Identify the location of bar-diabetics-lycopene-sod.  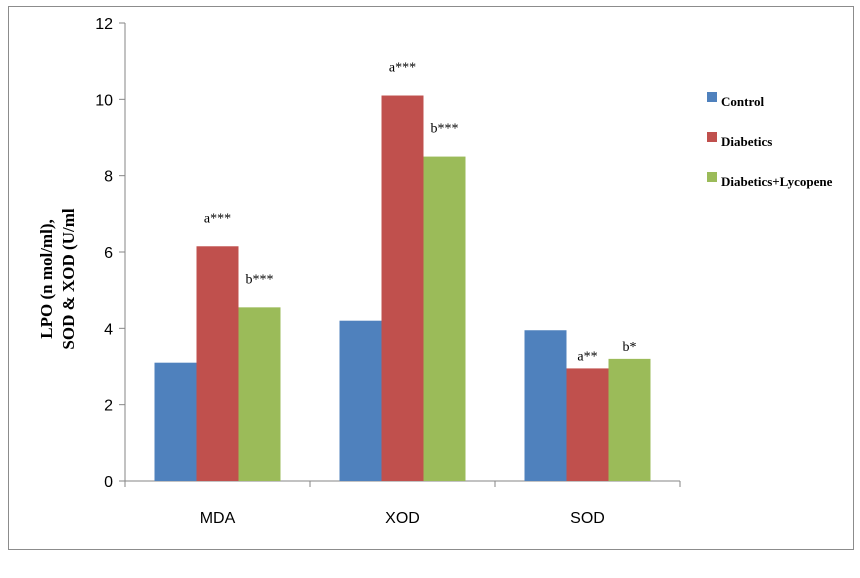
(629, 419).